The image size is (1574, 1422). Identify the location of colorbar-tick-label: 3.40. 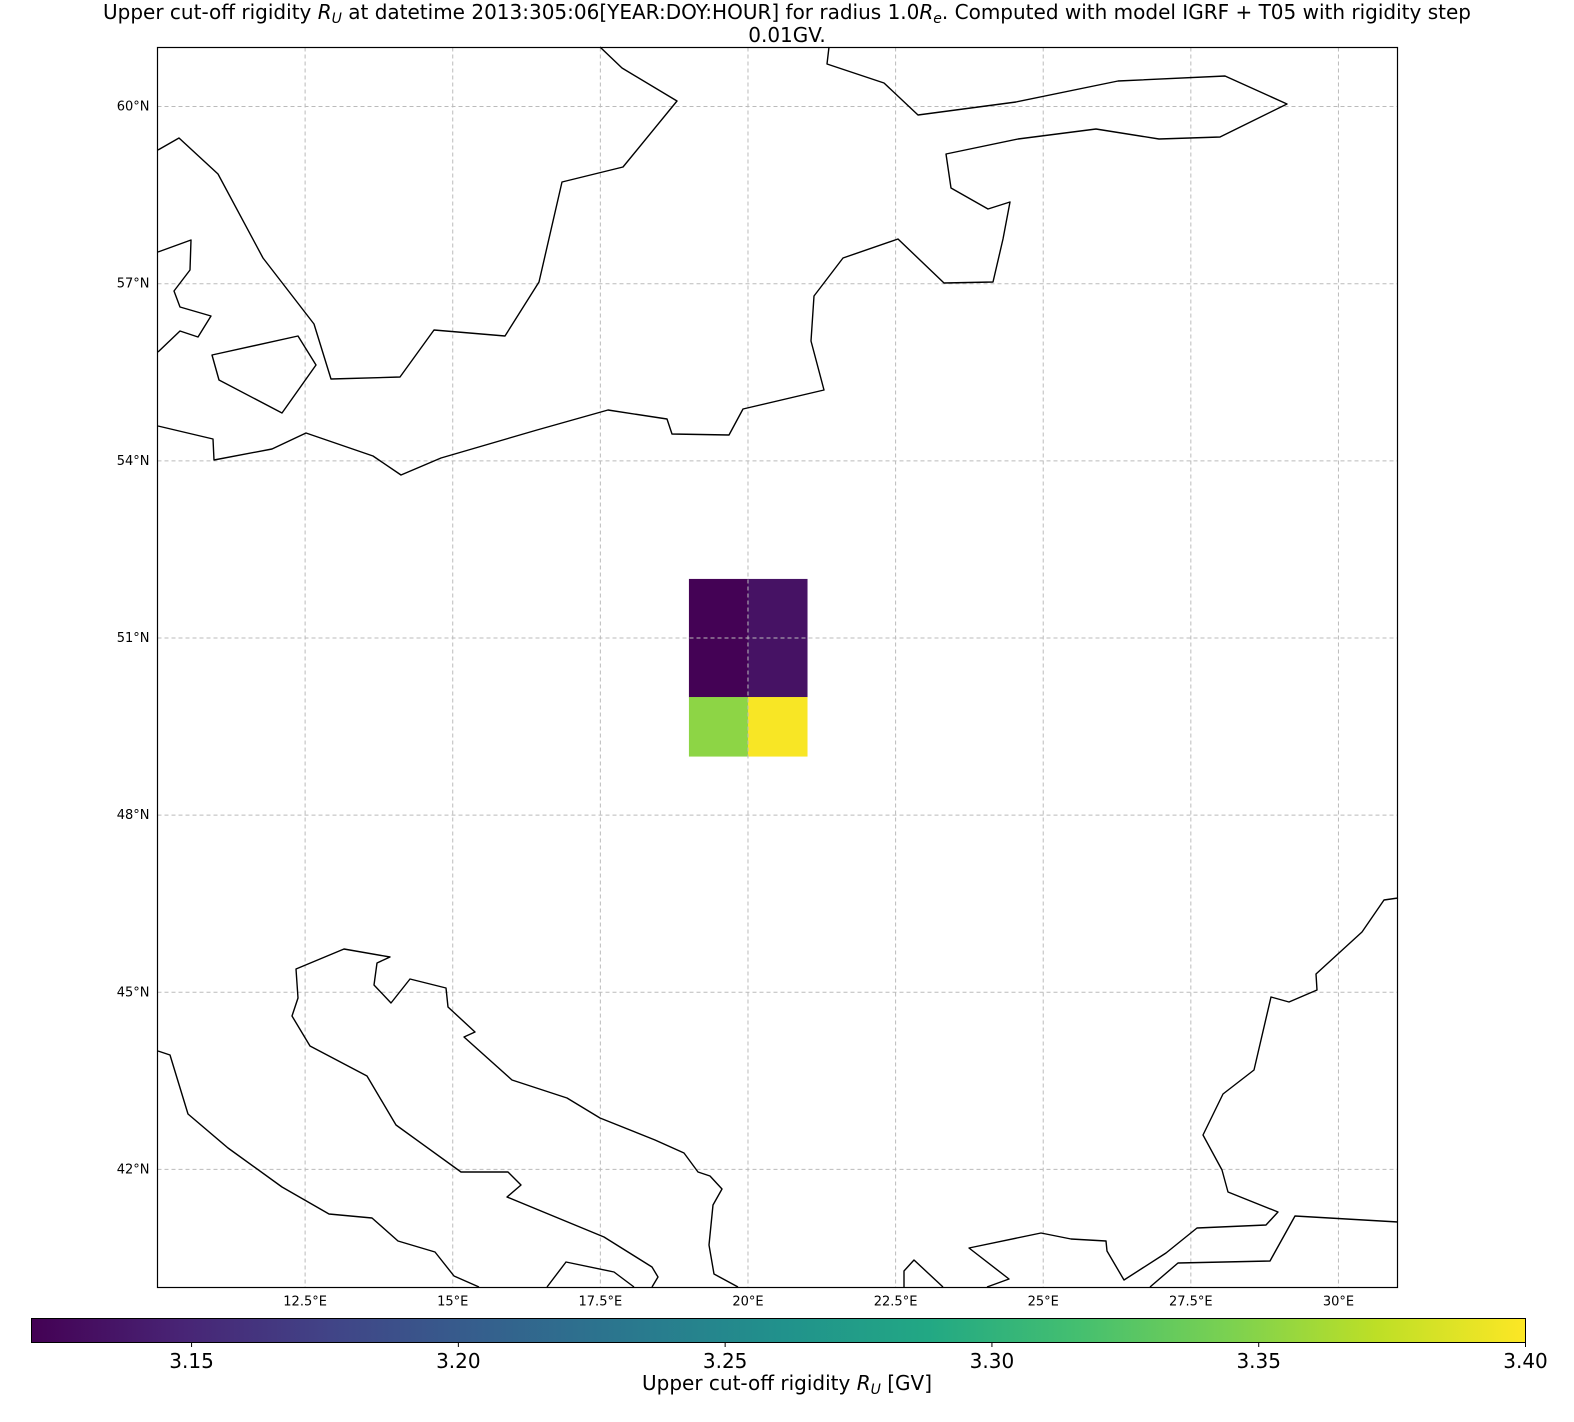
(1525, 1361).